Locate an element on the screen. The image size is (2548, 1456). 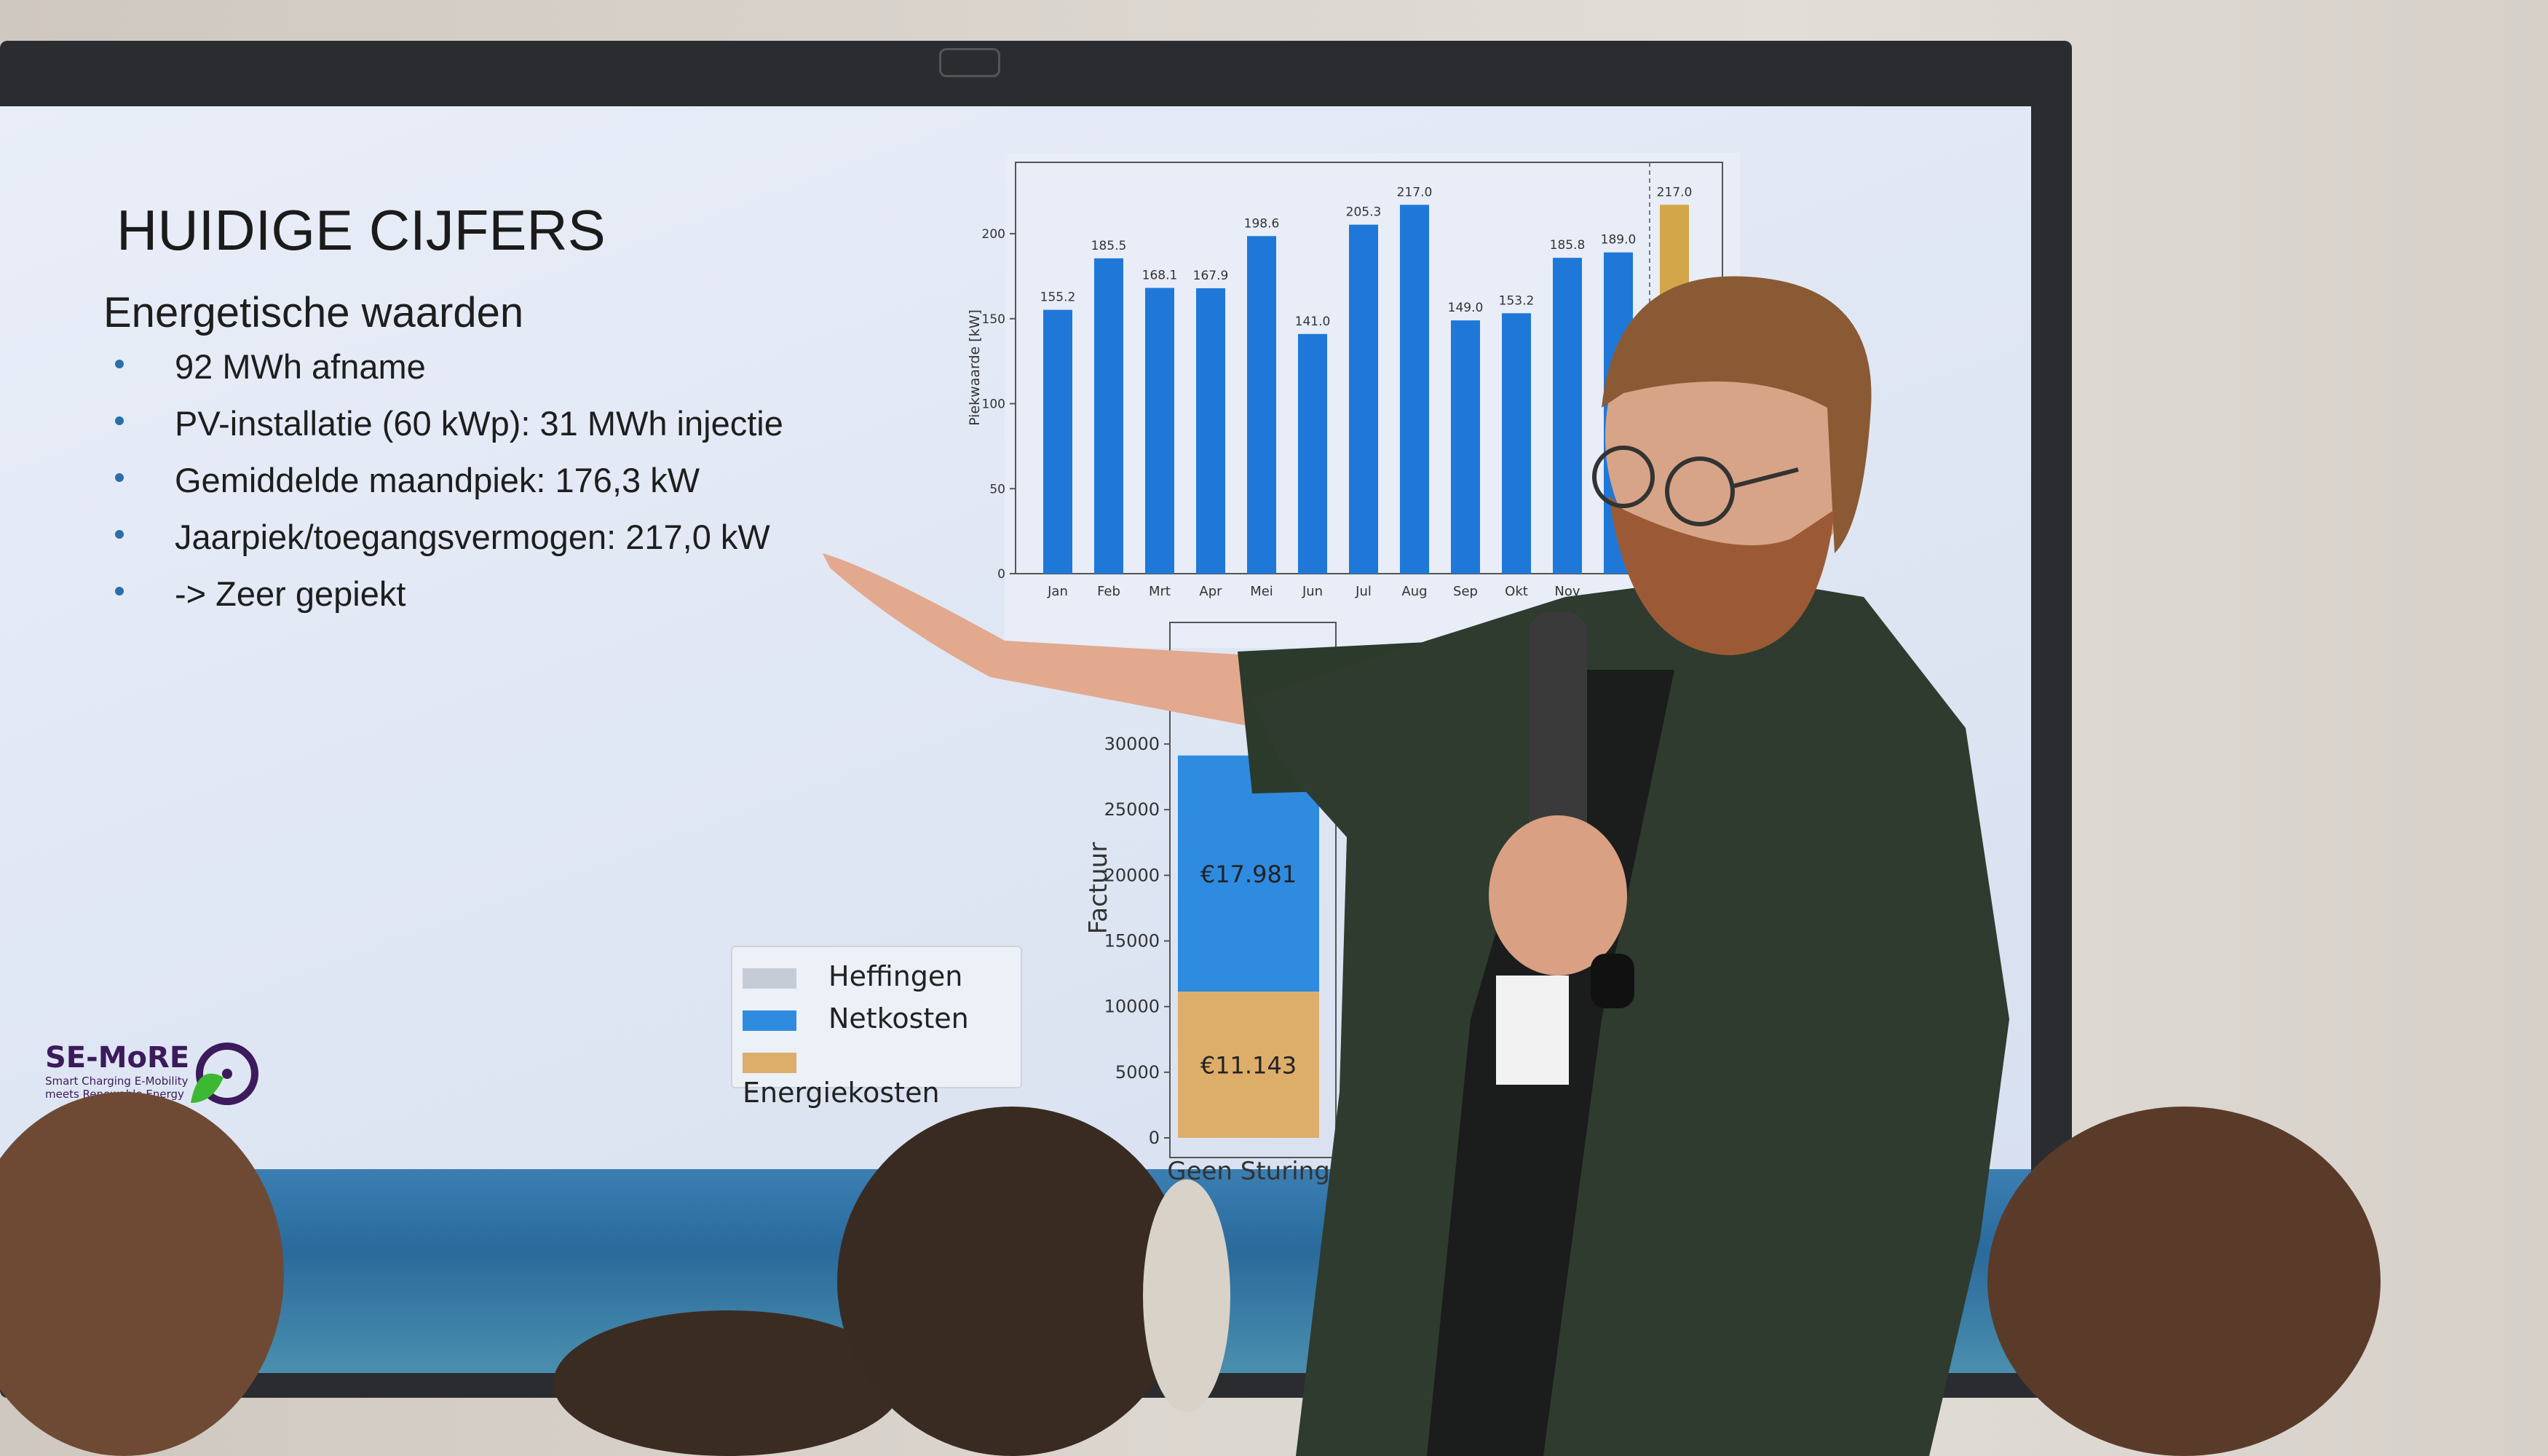
bar-value-label: 167.9 is located at coordinates (1211, 276).